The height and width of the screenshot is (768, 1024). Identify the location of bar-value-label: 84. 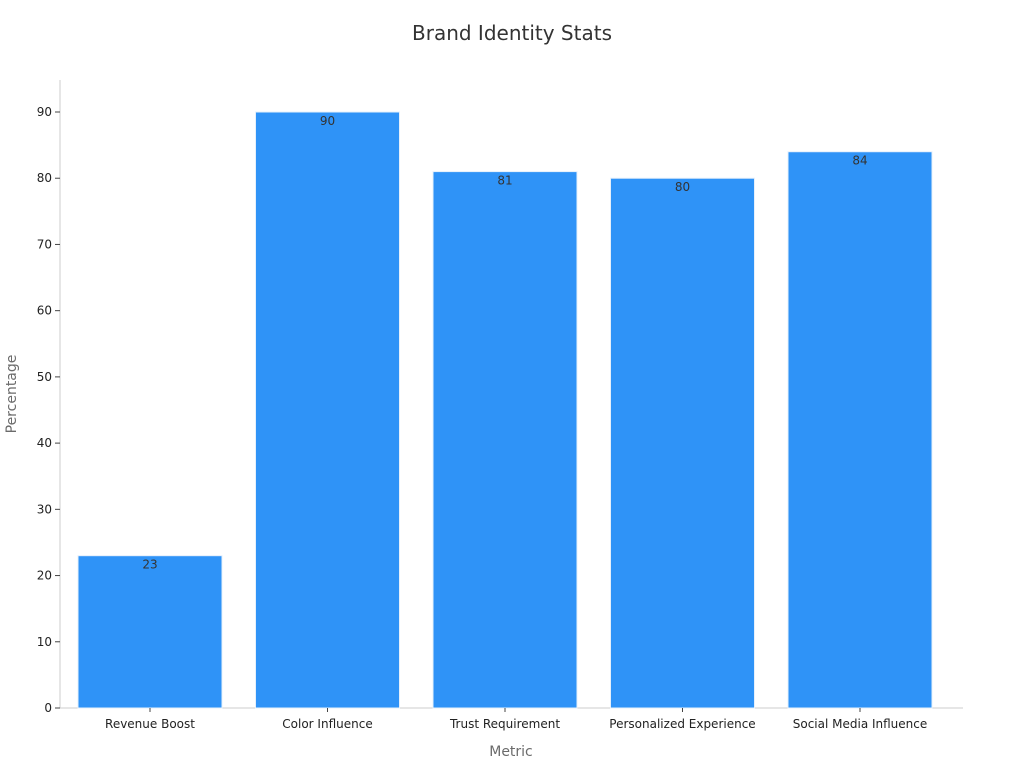
(859, 161).